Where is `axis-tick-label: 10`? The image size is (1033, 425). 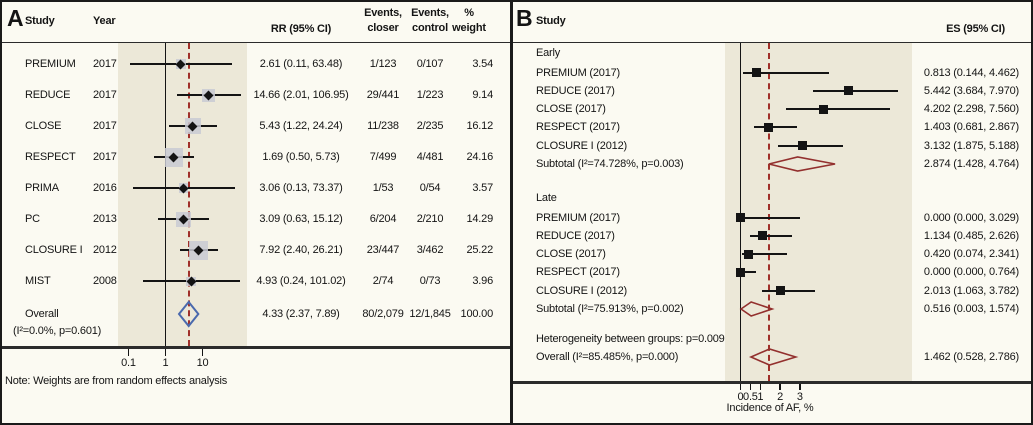
axis-tick-label: 10 is located at coordinates (202, 363).